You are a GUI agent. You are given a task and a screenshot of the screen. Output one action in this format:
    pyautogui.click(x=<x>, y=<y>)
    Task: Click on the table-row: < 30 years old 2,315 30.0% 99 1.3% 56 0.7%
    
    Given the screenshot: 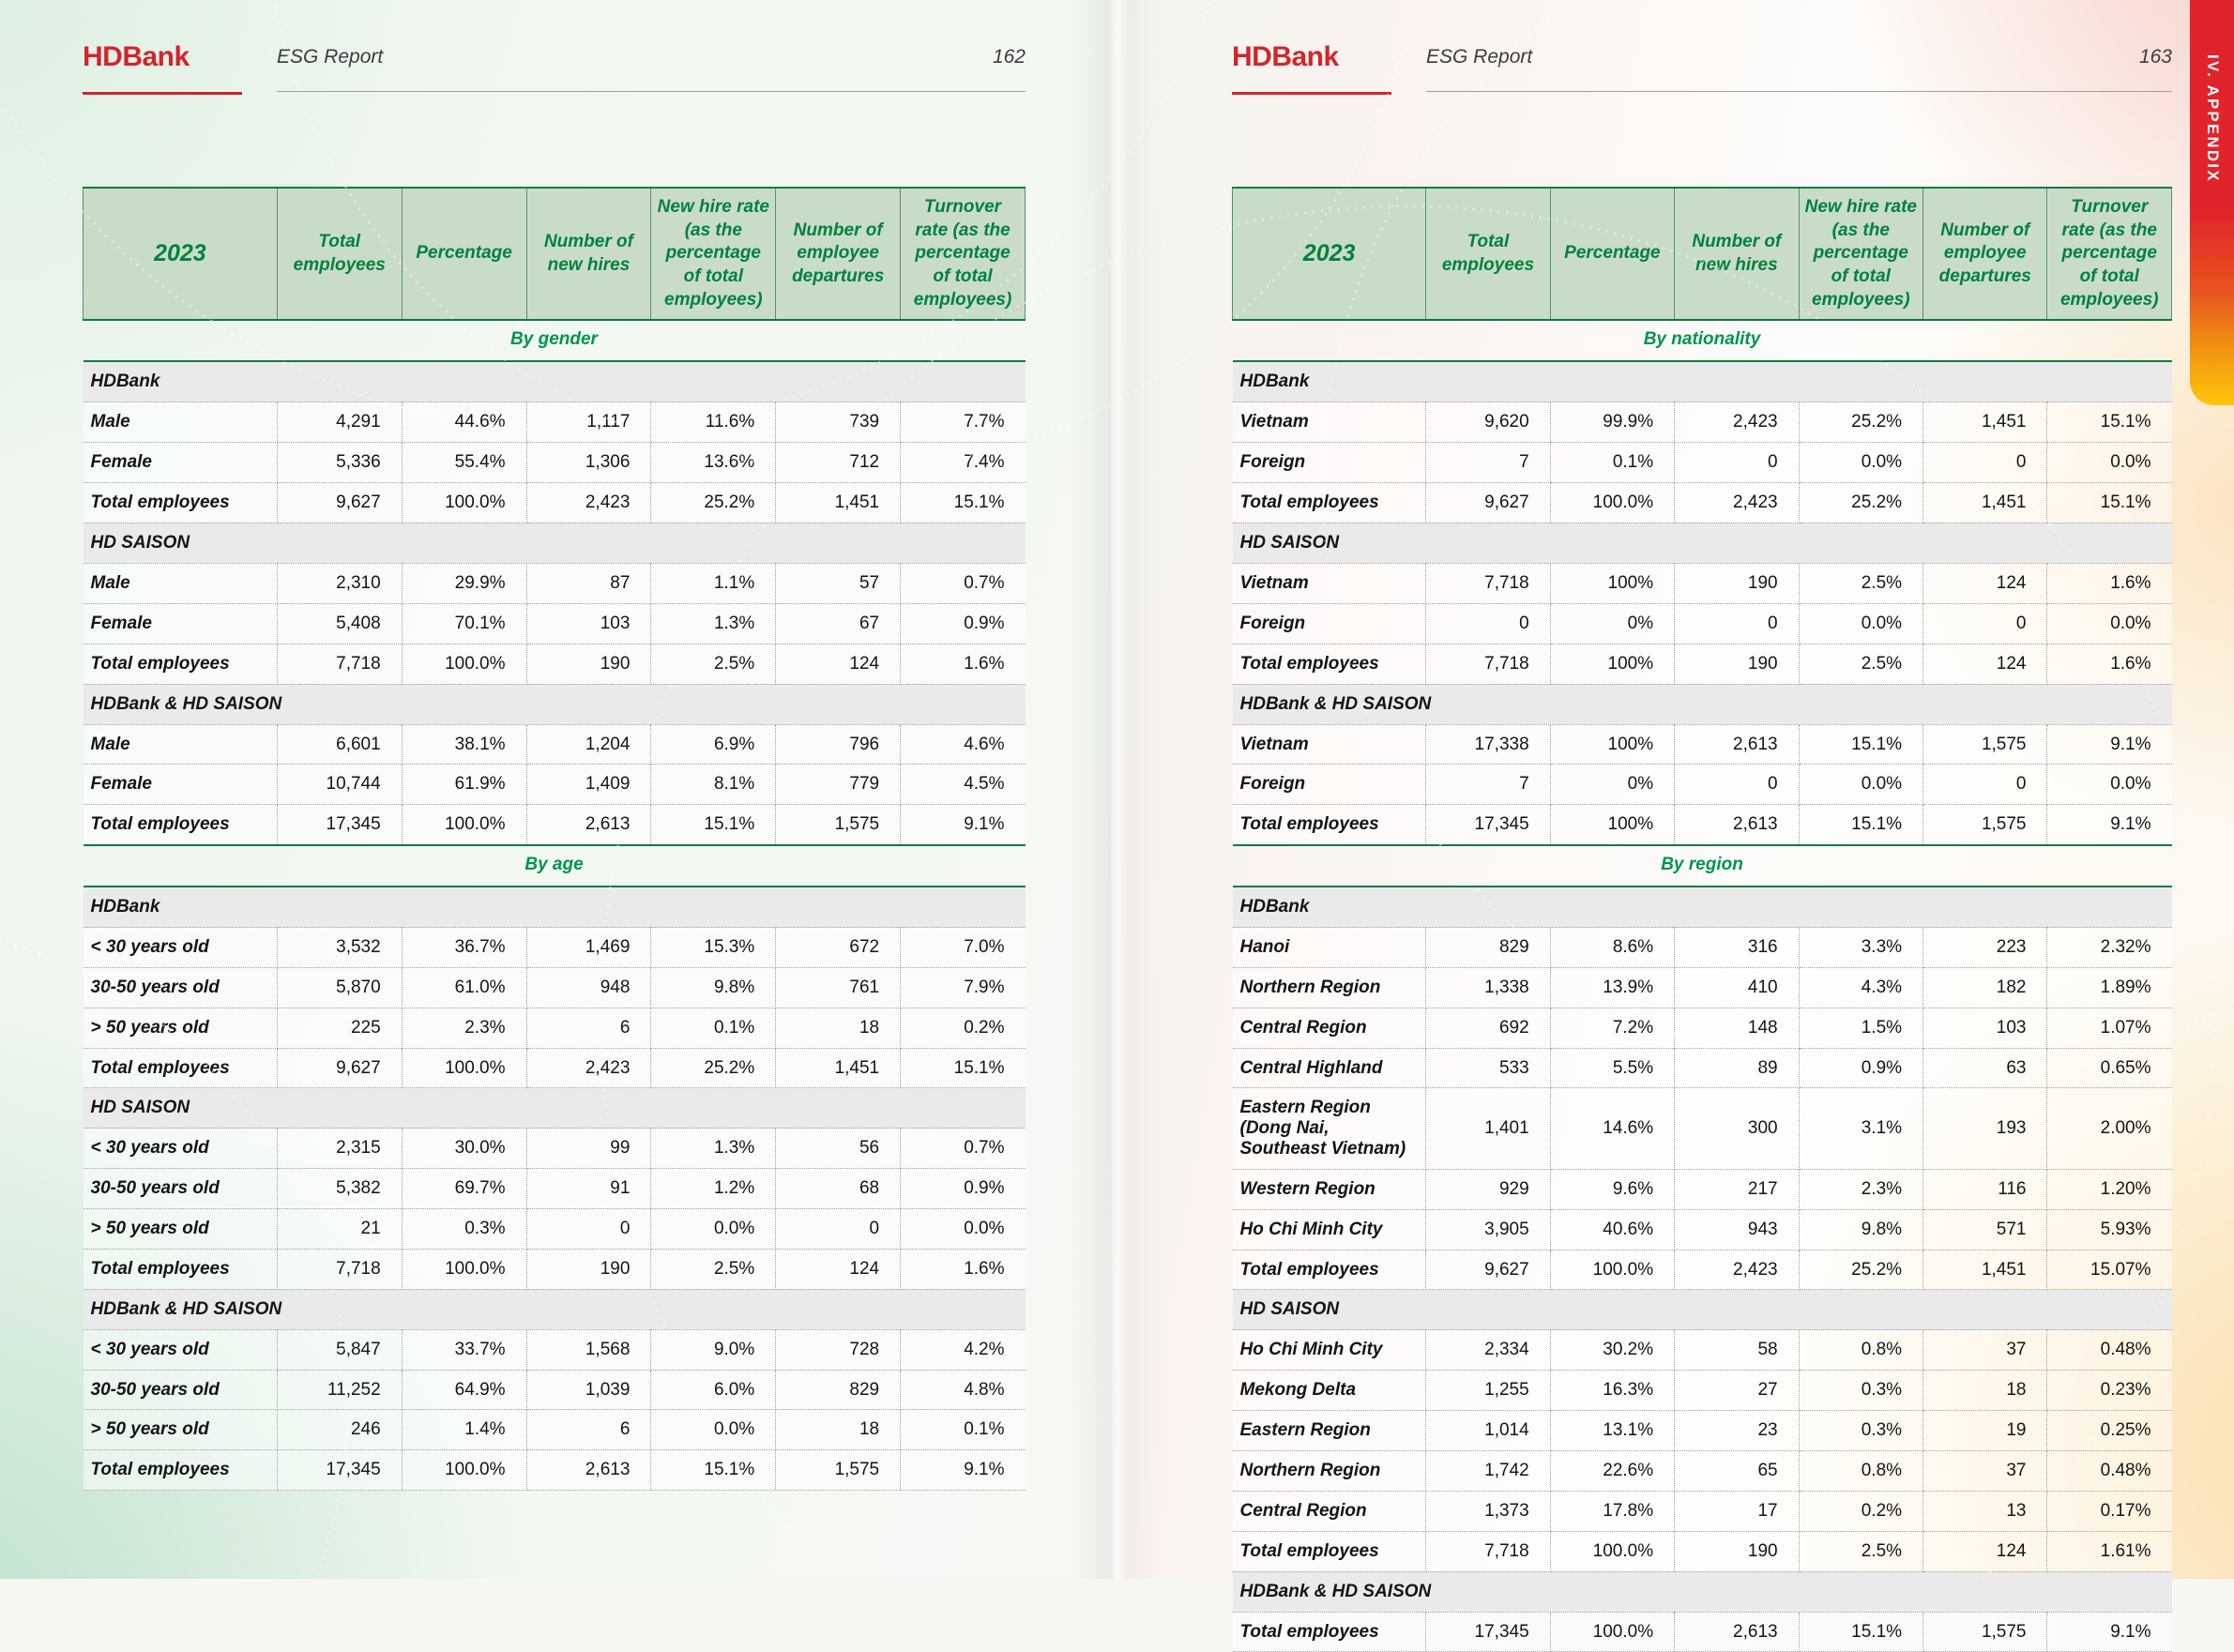 What is the action you would take?
    pyautogui.click(x=554, y=1149)
    